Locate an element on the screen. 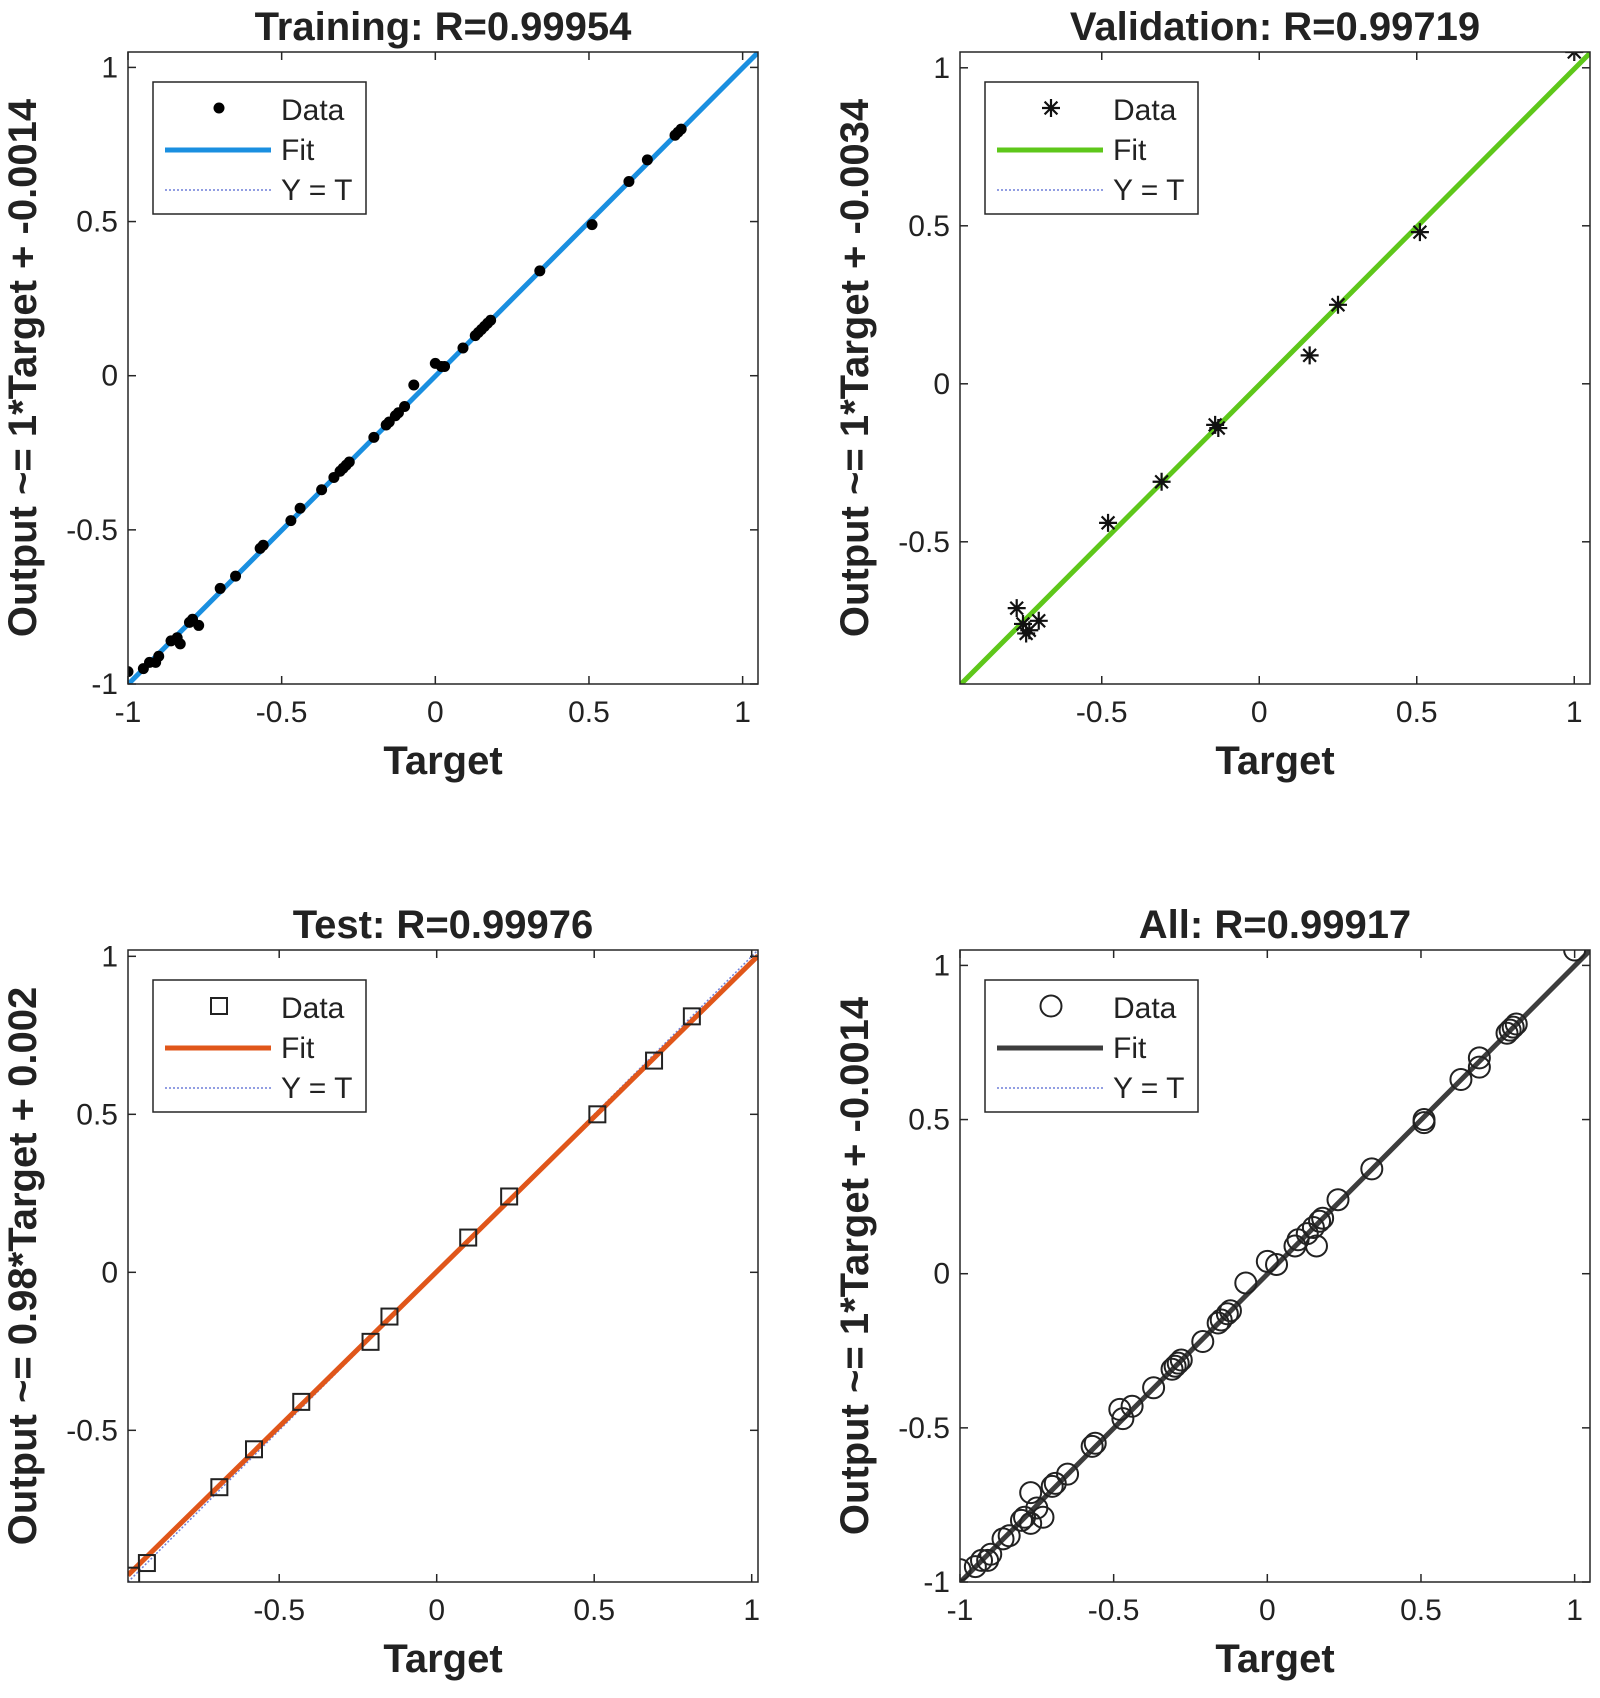 This screenshot has width=1600, height=1698. test-x-tick-label: 0 is located at coordinates (436, 1610).